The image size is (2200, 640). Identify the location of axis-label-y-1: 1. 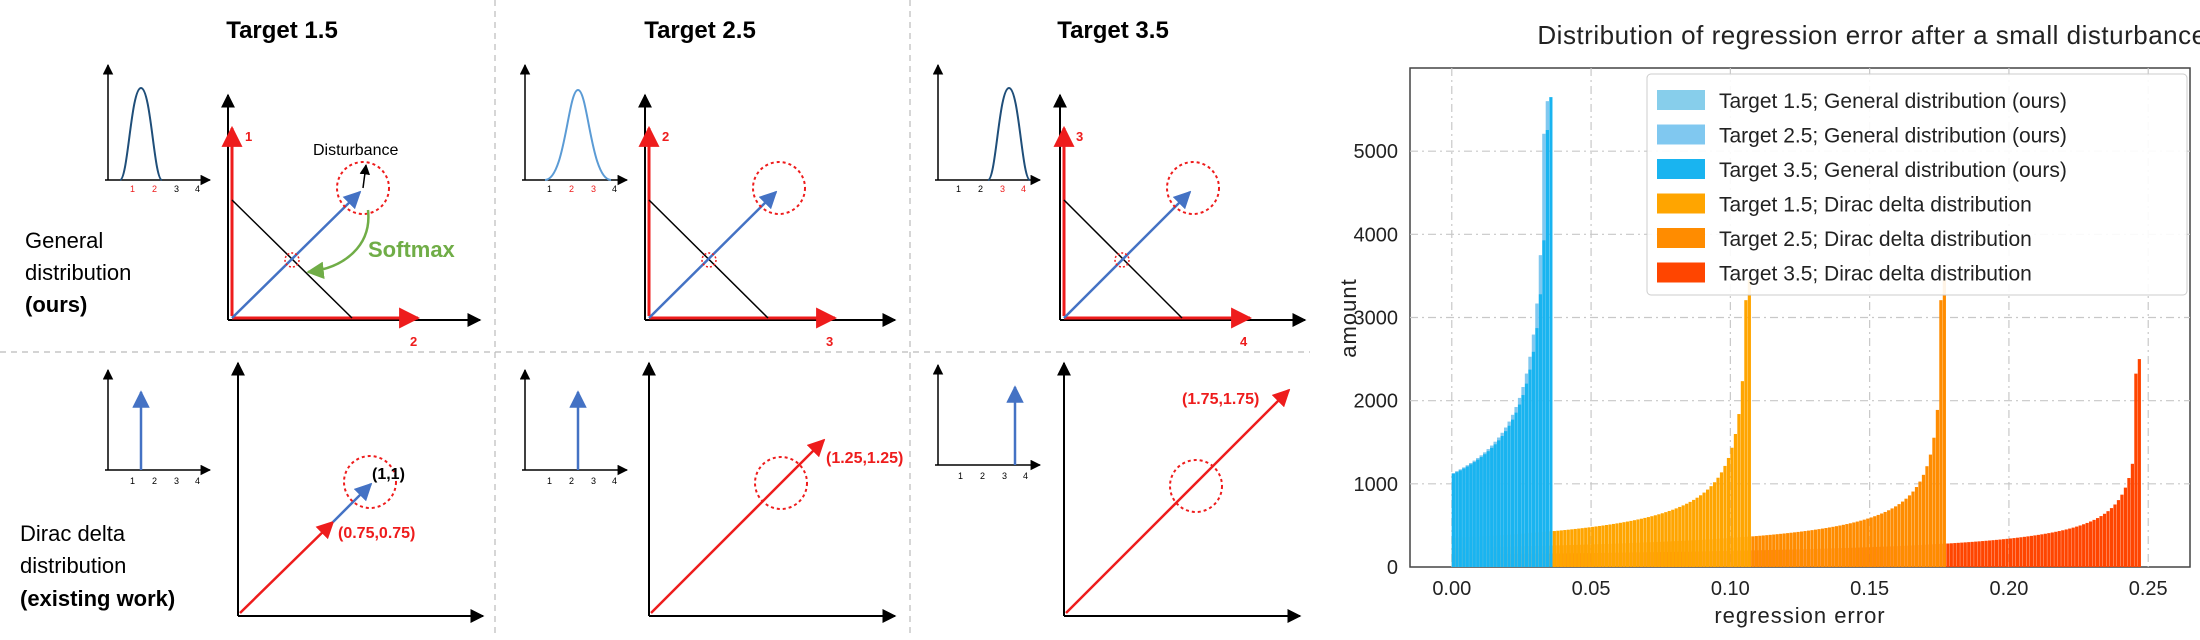
(248, 136).